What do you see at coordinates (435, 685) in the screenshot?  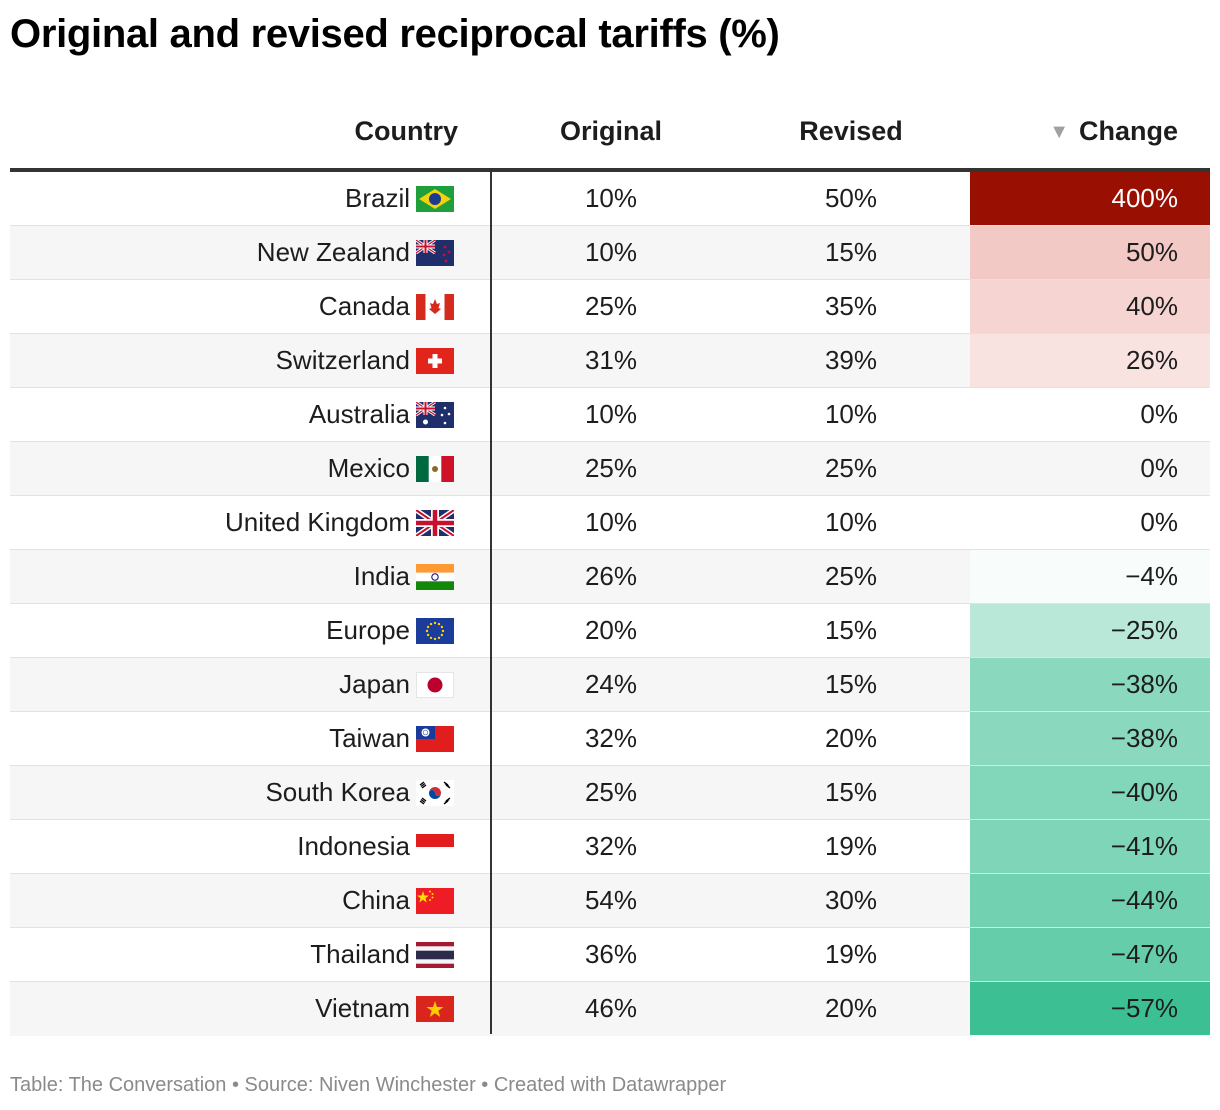 I see `flag-japan-icon` at bounding box center [435, 685].